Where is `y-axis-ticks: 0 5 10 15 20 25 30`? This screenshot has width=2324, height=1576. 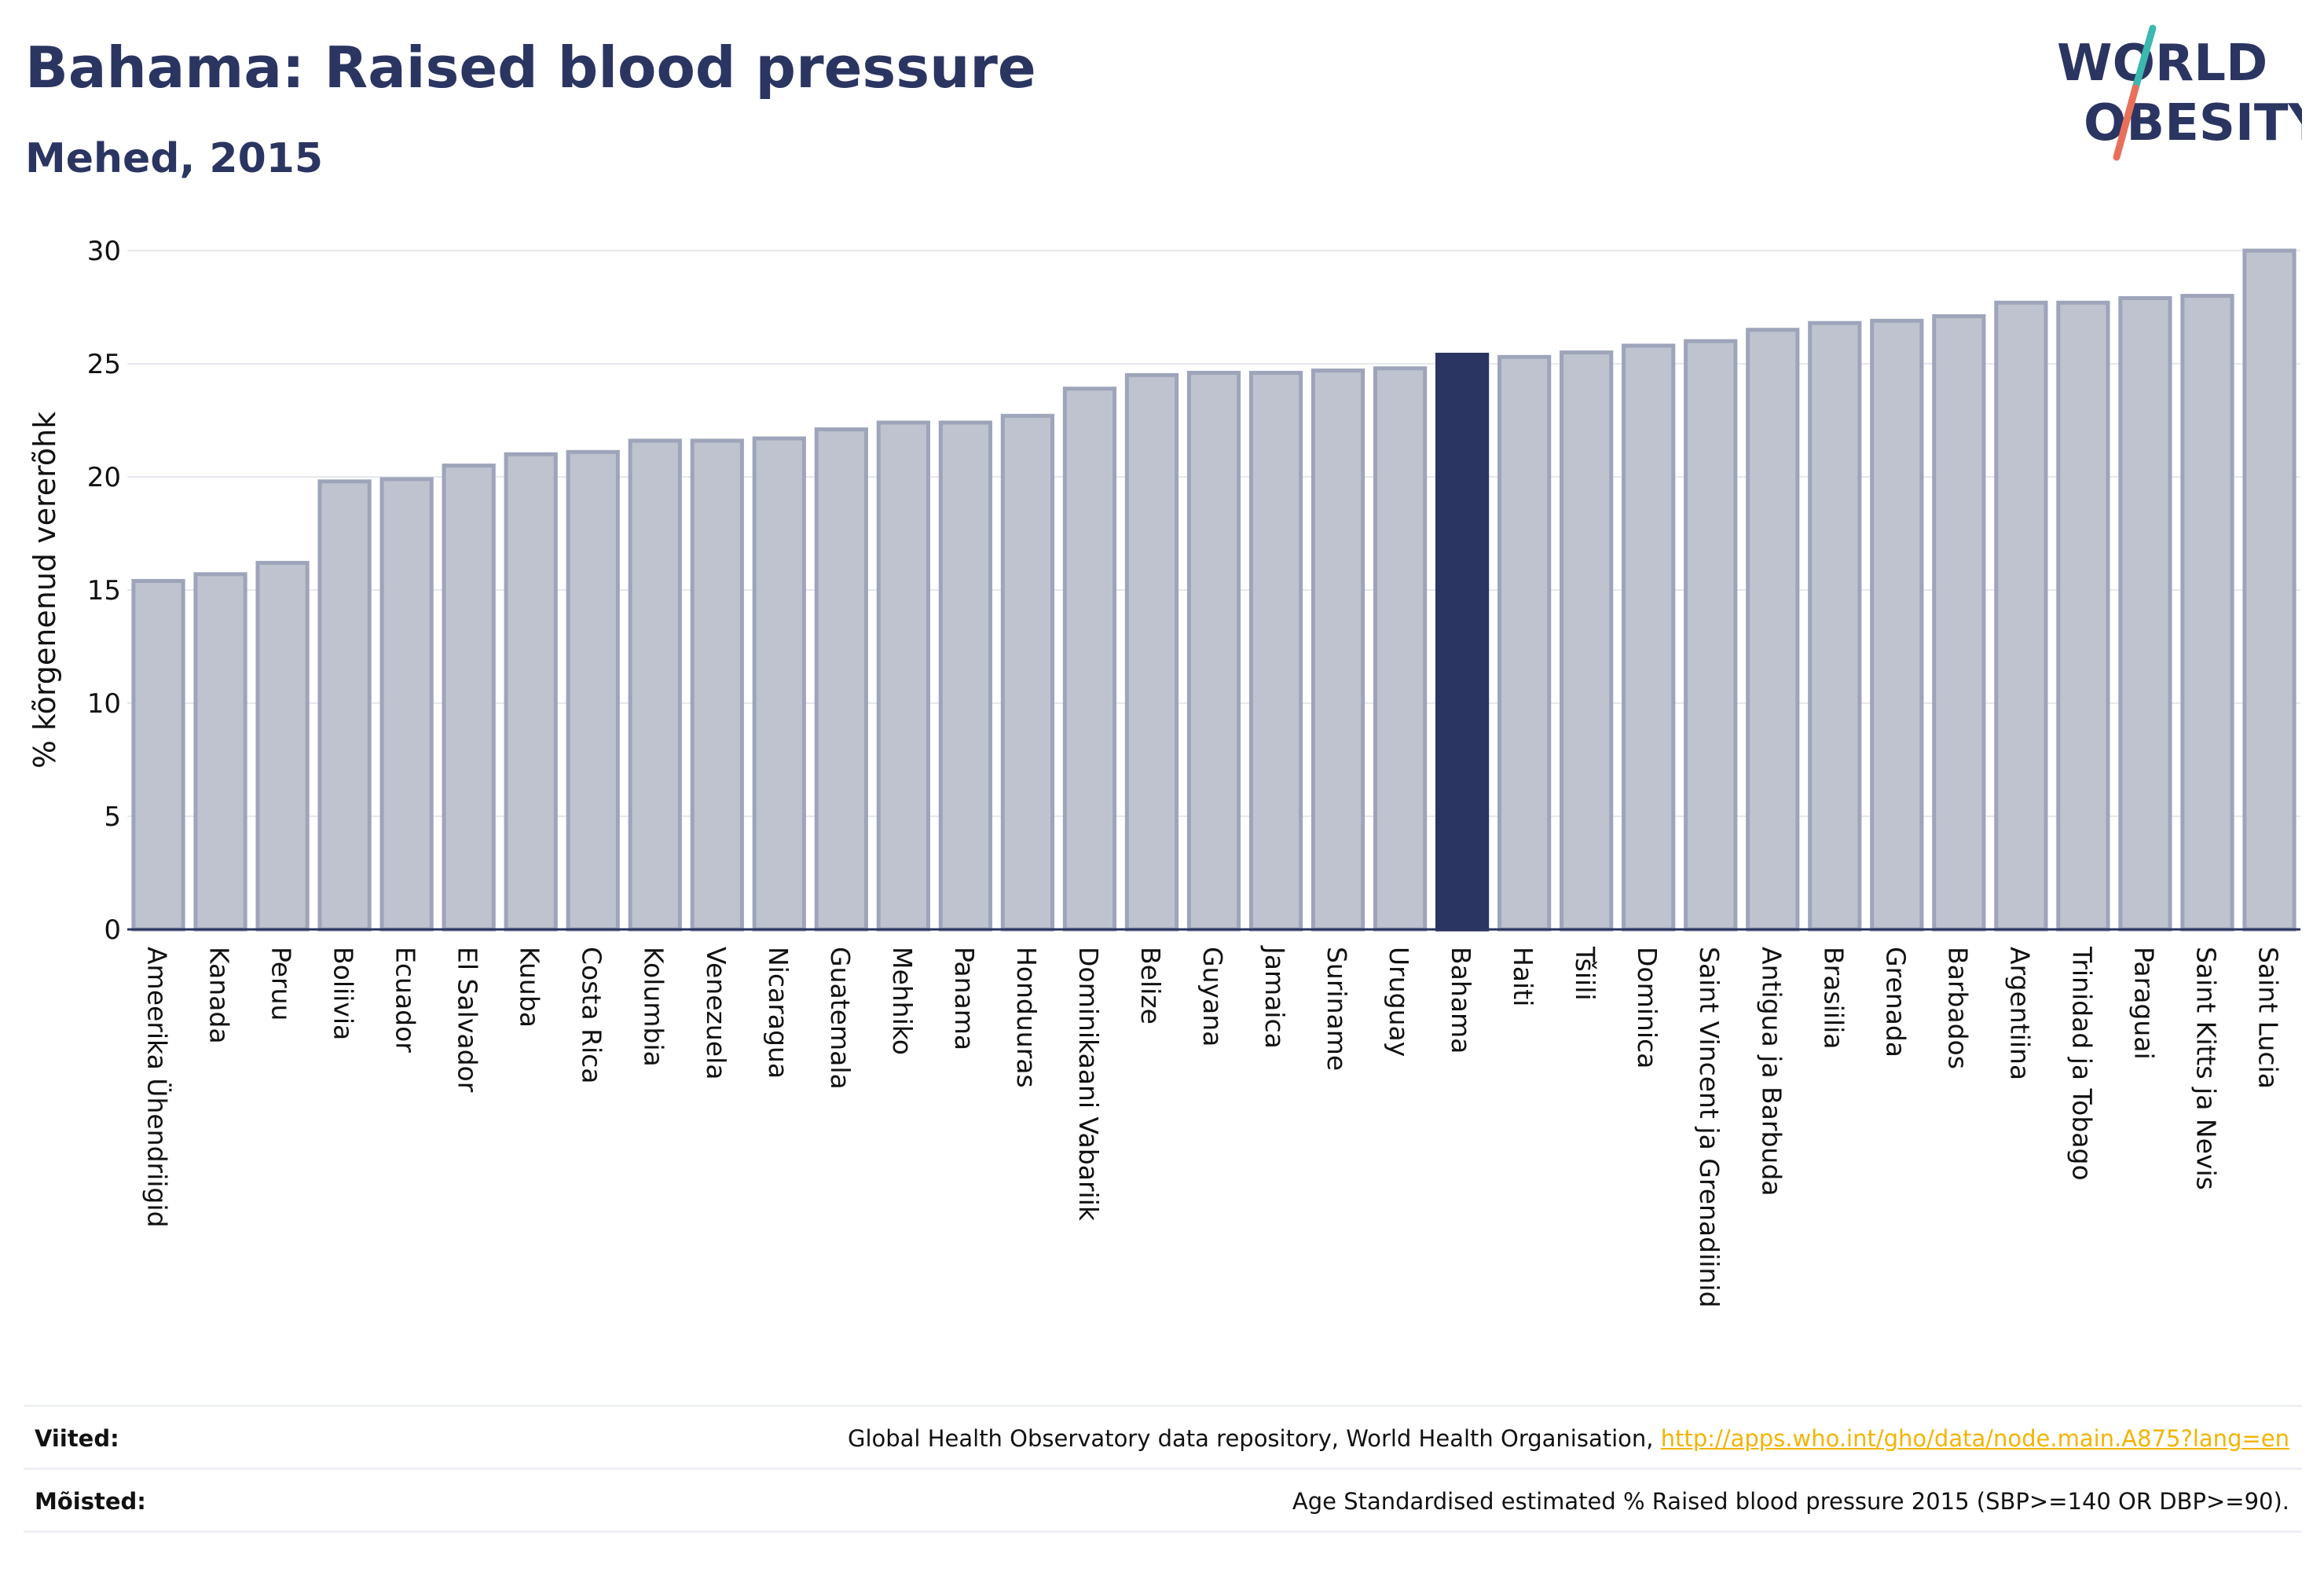 y-axis-ticks: 0 5 10 15 20 25 30 is located at coordinates (104, 591).